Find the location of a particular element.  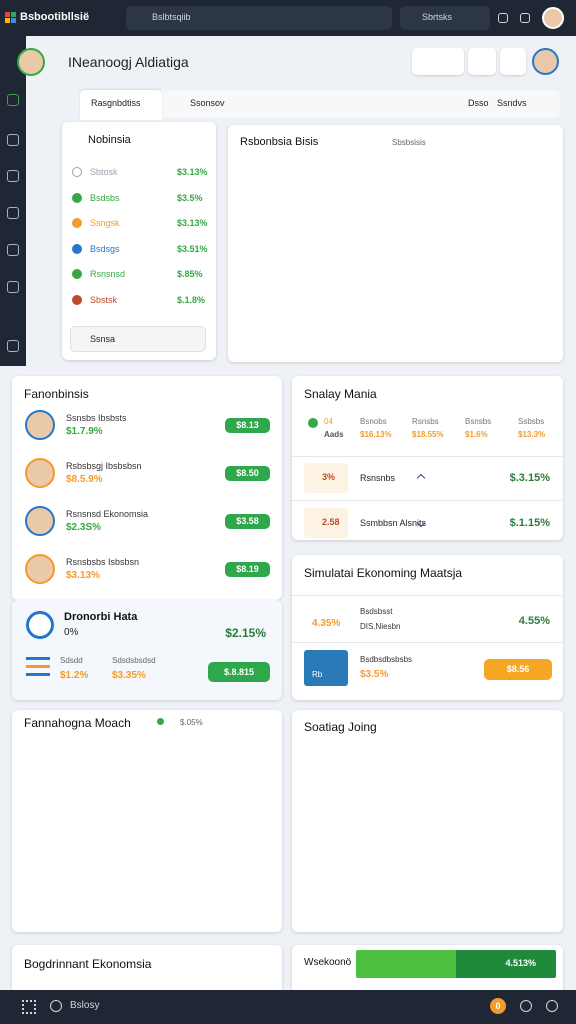

person-name: Rsbsbsgj Ibsbsbsn is located at coordinates (104, 466).